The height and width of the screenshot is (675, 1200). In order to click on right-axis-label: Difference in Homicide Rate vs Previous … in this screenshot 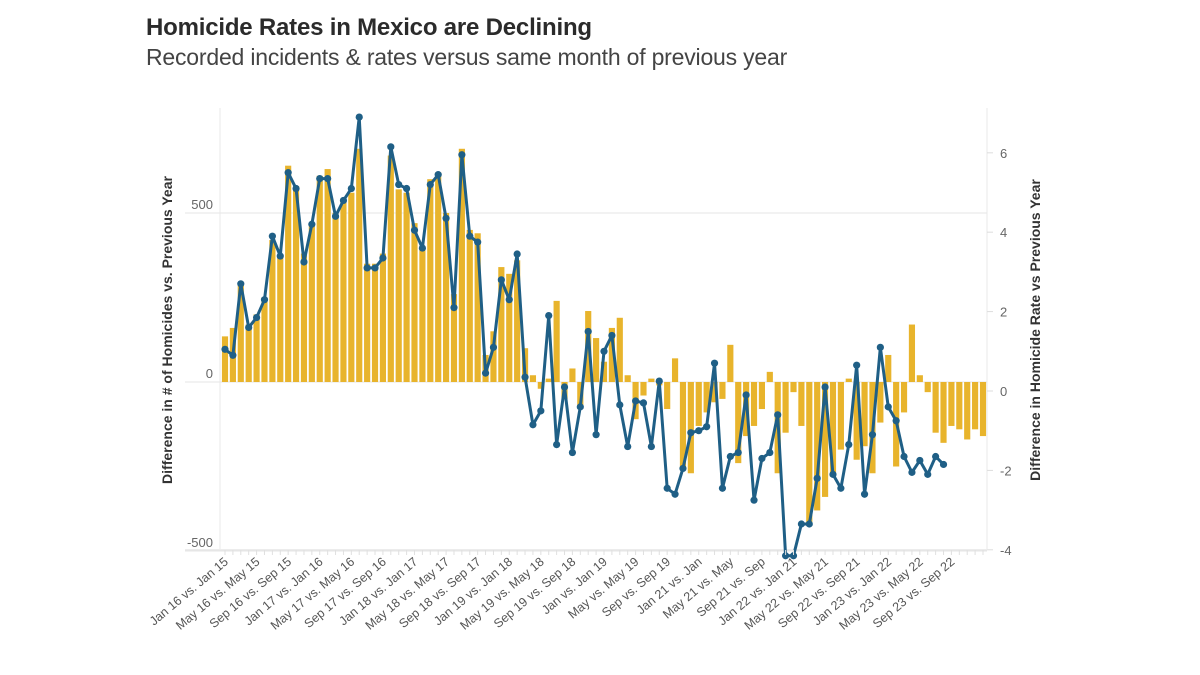, I will do `click(1035, 330)`.